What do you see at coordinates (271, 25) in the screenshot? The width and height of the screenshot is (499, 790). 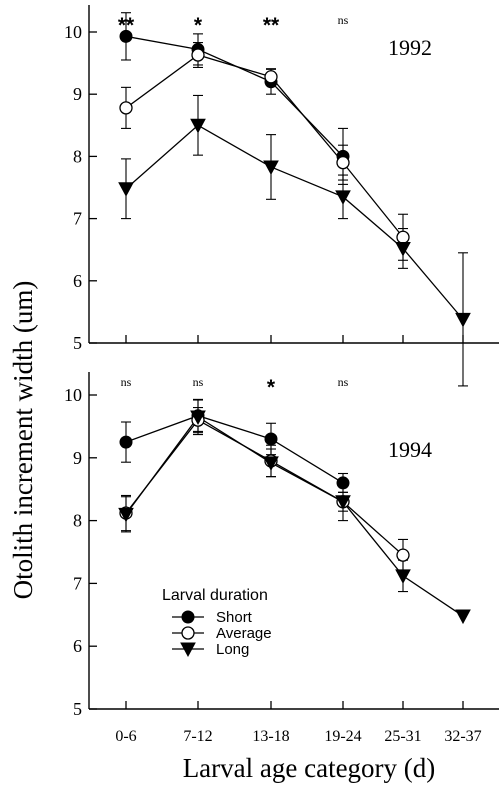 I see `significance-label: **` at bounding box center [271, 25].